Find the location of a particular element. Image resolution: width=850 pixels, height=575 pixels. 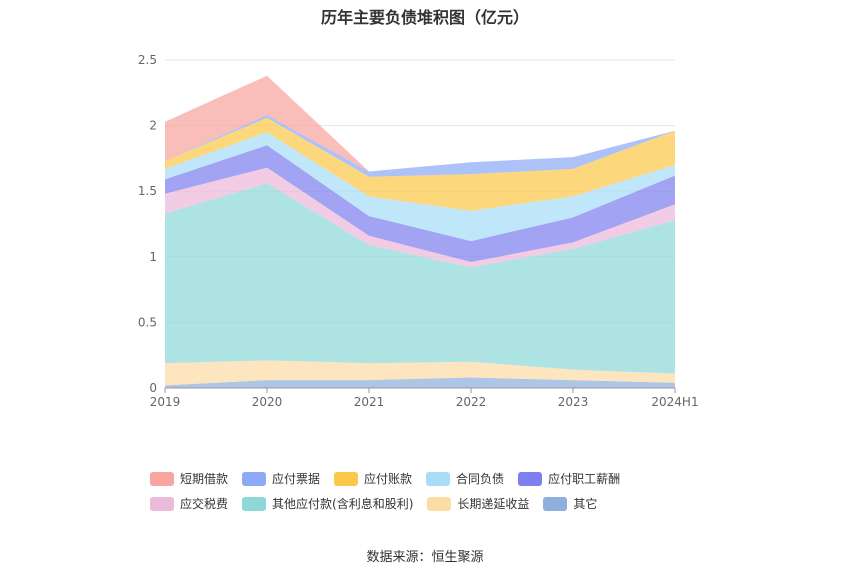

chart-title: 历年主要负债堆积图（亿元） is located at coordinates (424, 17).